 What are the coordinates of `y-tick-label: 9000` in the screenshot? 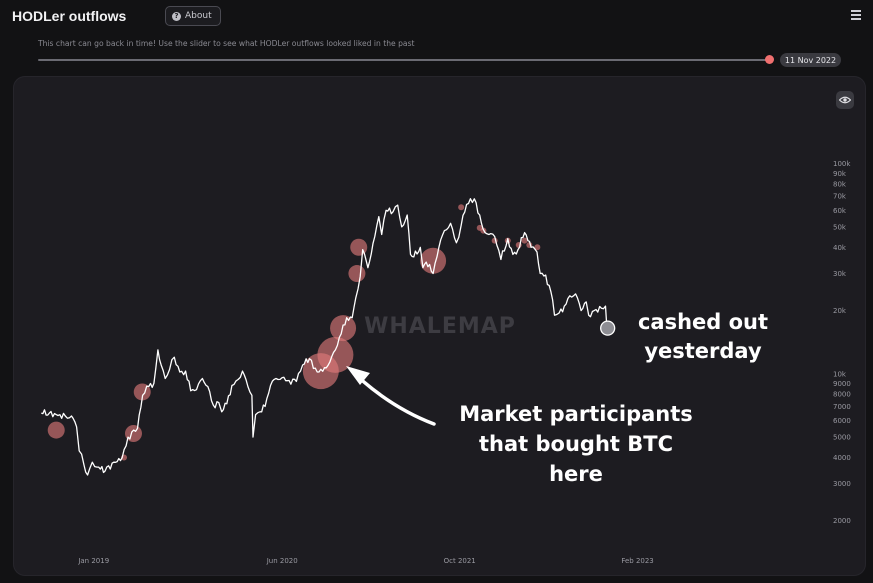 It's located at (842, 384).